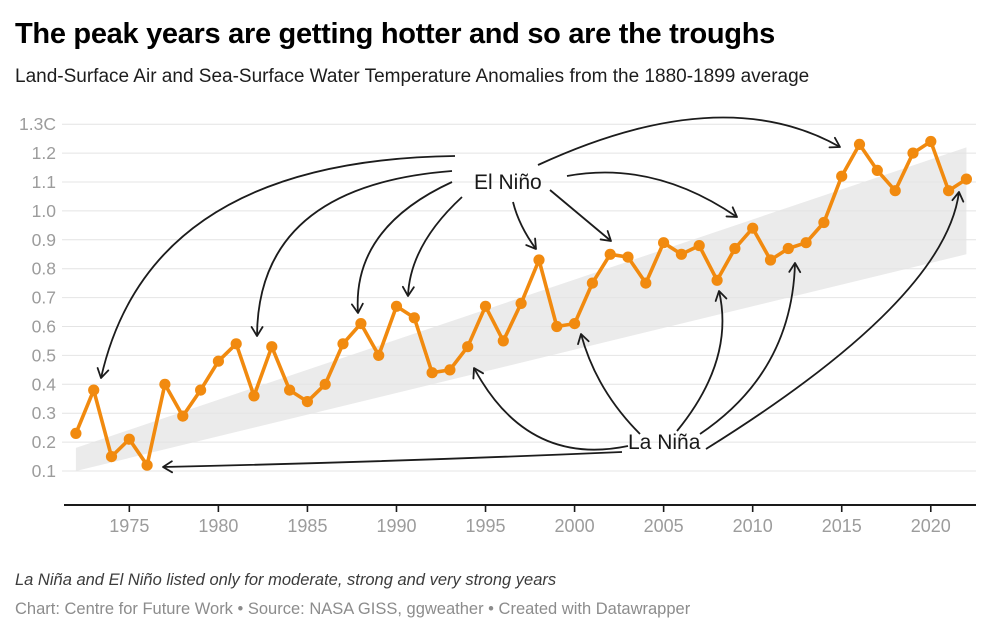 The height and width of the screenshot is (636, 1000). I want to click on el-nino-annotation-label: El Niño, so click(508, 182).